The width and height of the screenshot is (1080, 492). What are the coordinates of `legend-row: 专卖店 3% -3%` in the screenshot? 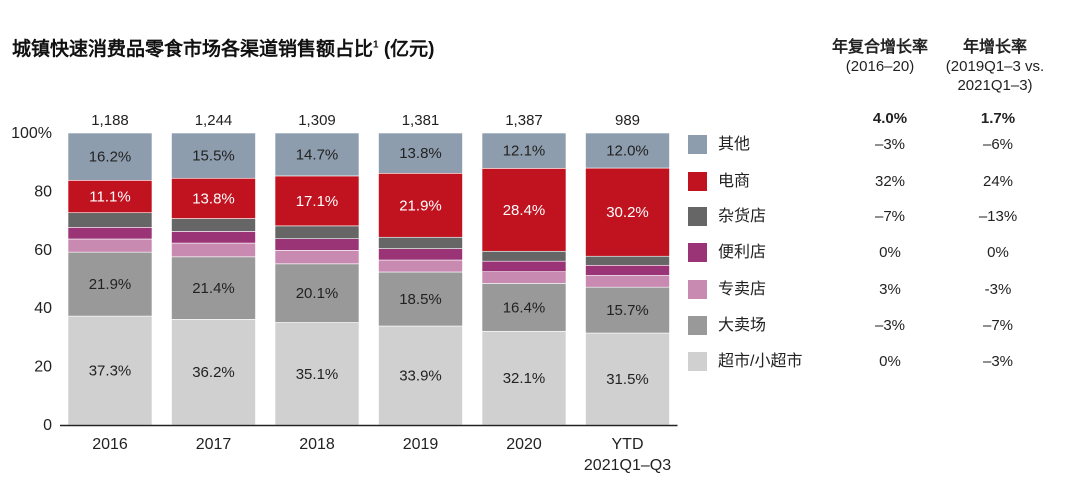 It's located at (868, 290).